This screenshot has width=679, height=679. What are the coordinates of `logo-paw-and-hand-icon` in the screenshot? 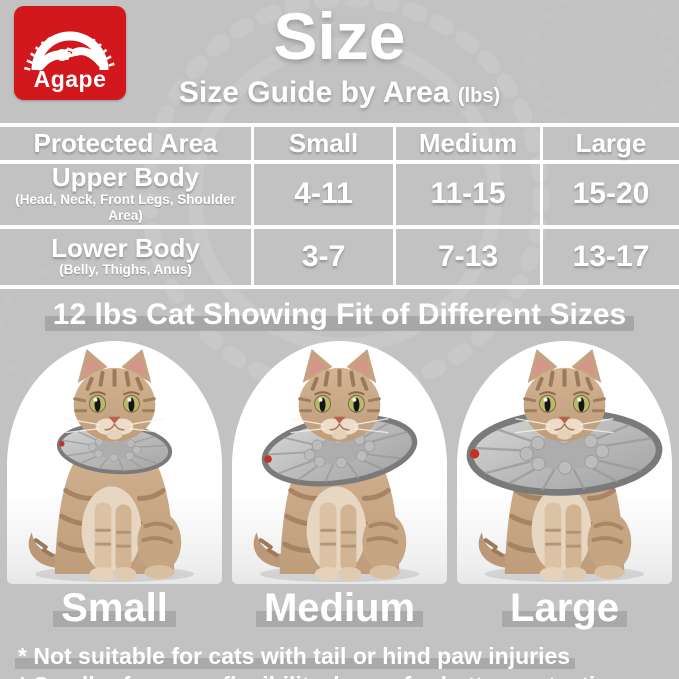 It's located at (70, 59).